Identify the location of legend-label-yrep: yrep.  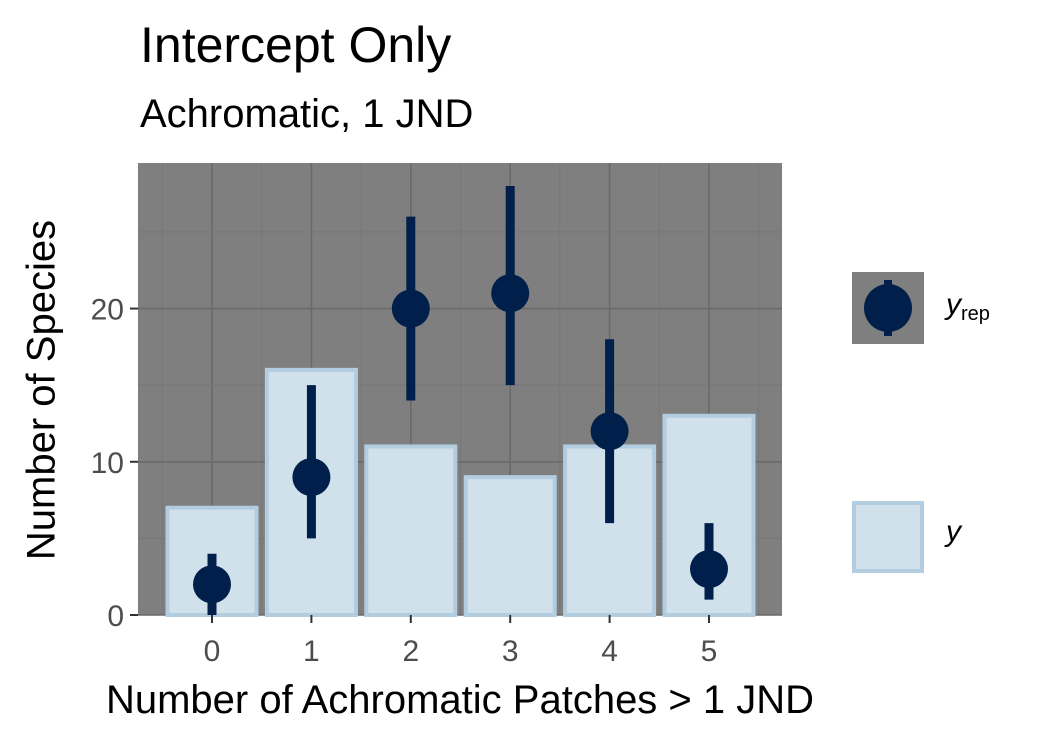
(968, 307).